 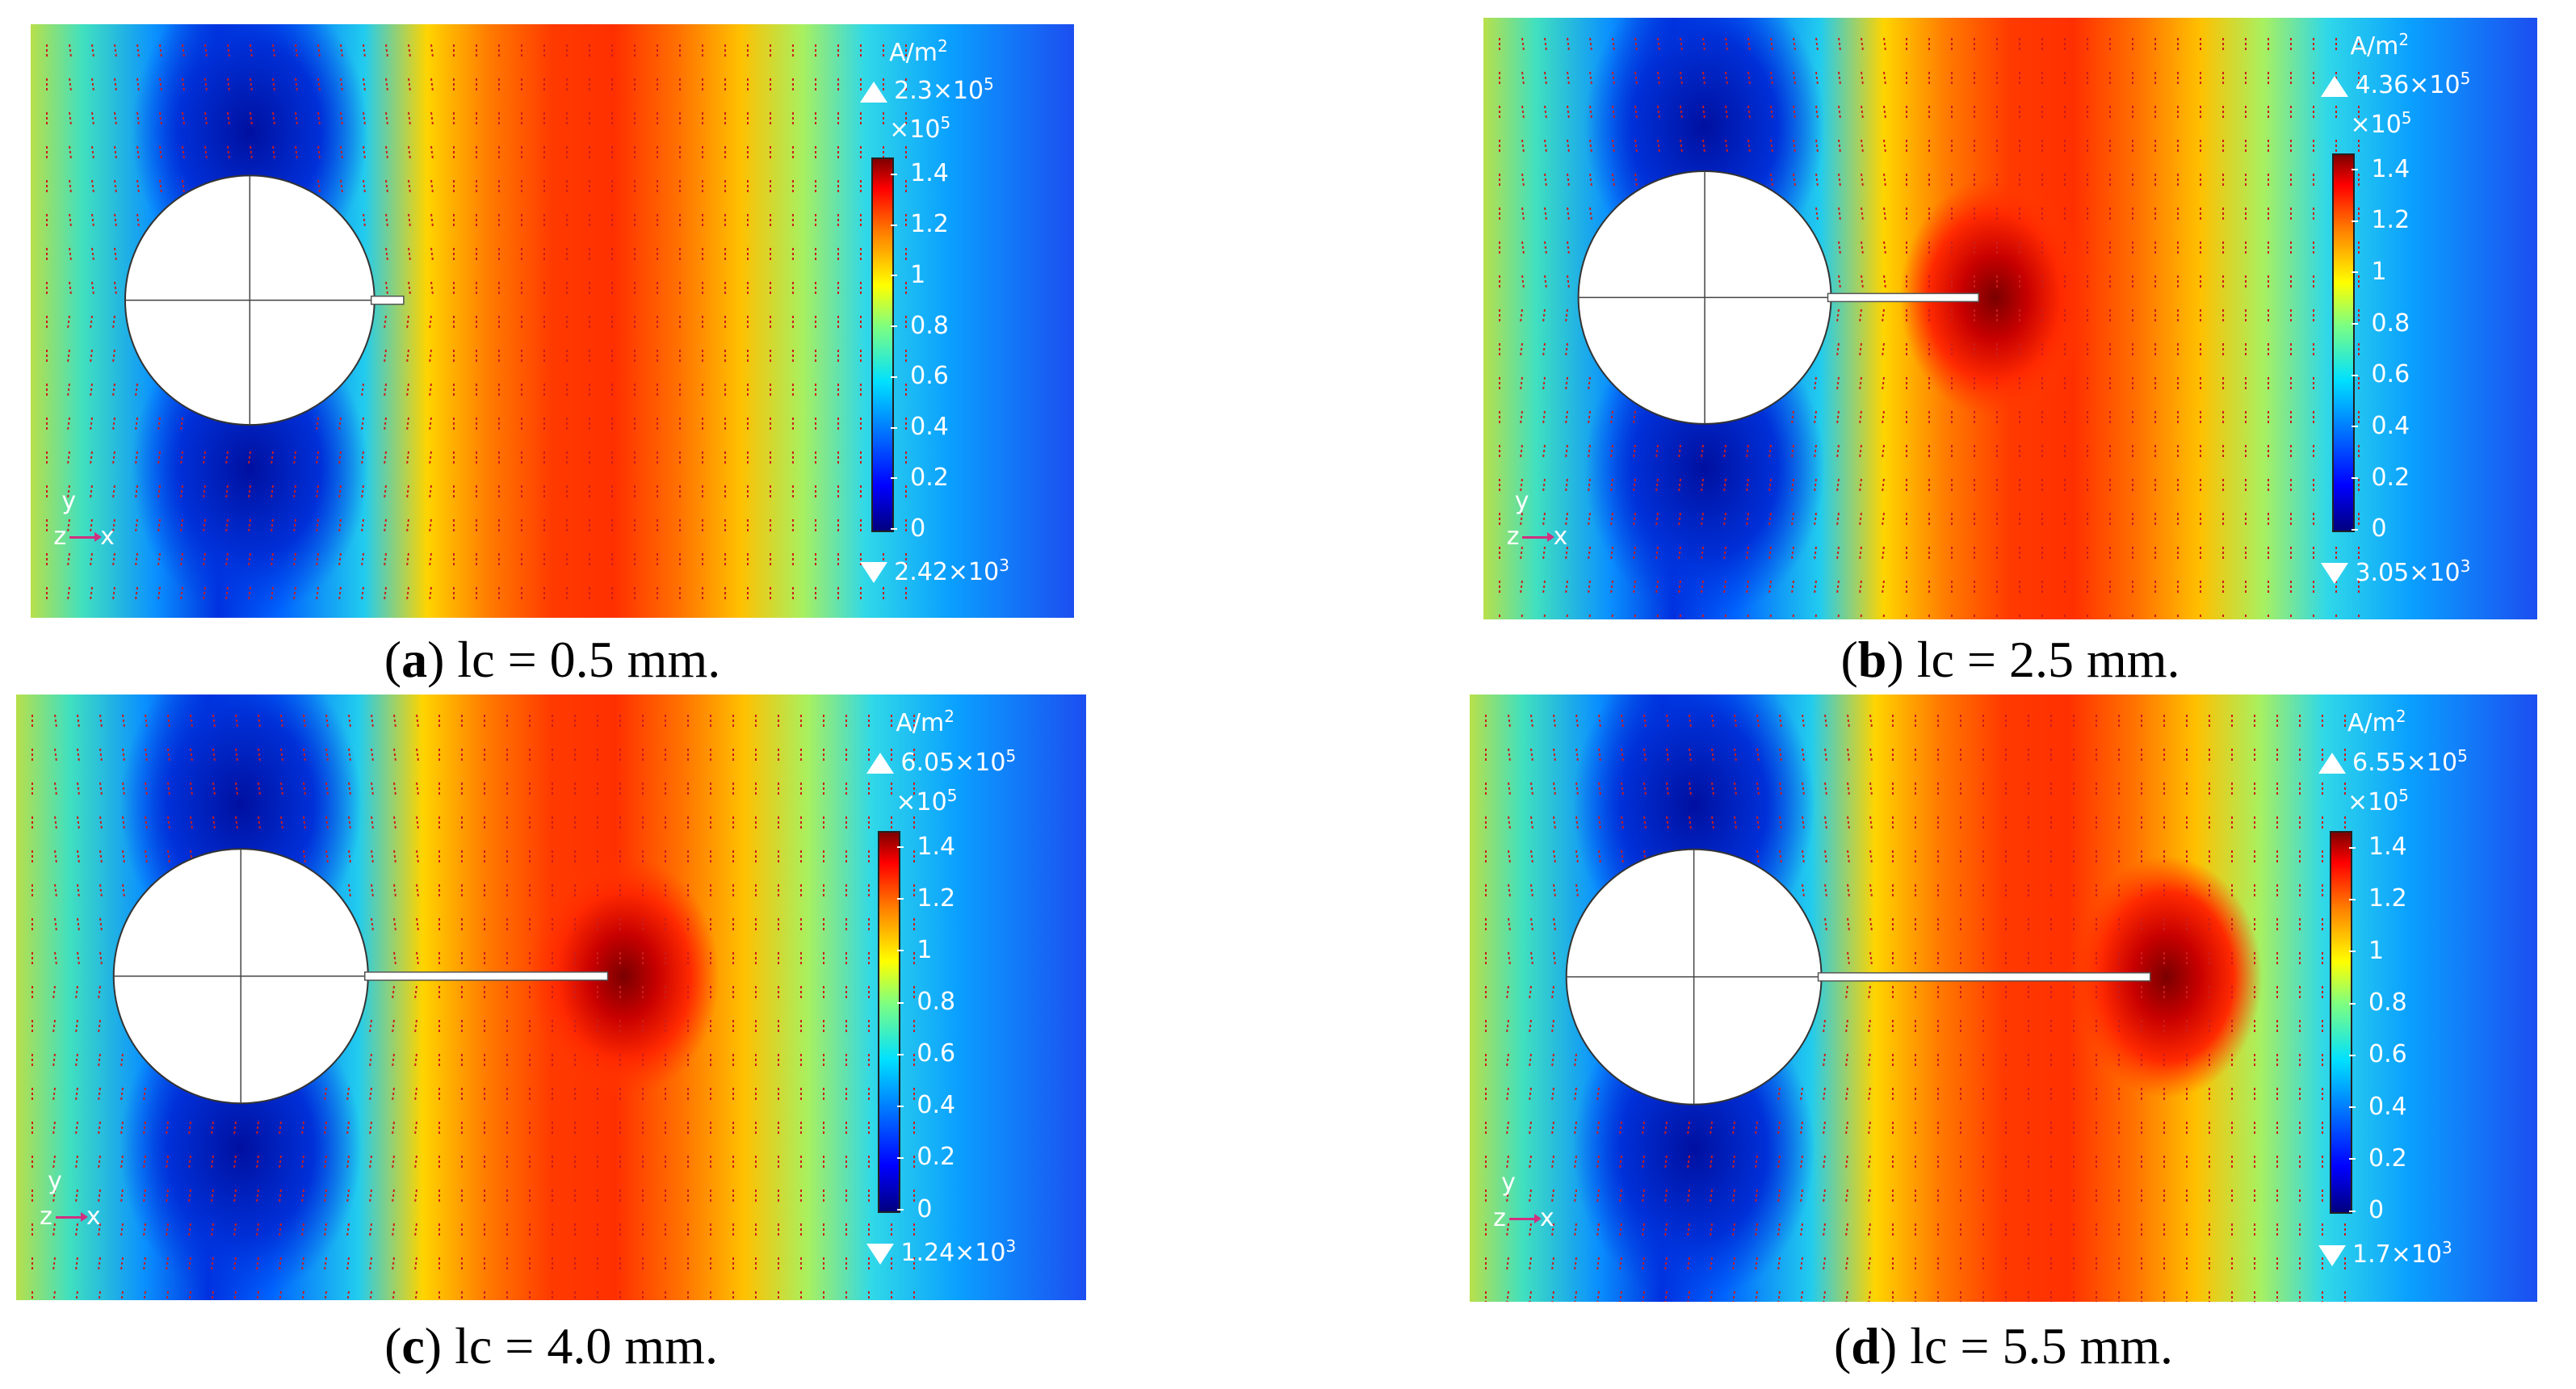 I want to click on caption-c: (c) lc = 4.0 mm., so click(x=551, y=1345).